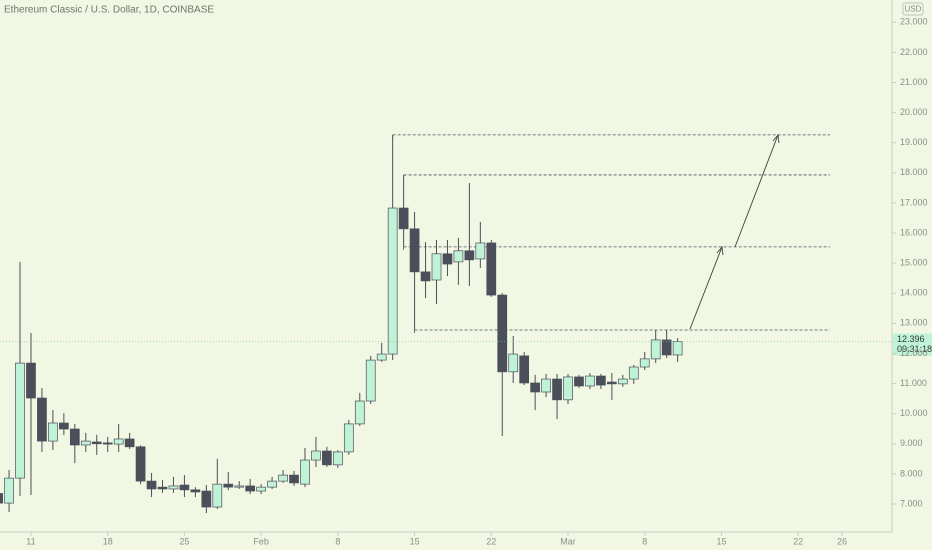 This screenshot has height=550, width=932. Describe the element at coordinates (748, 194) in the screenshot. I see `arrow-head` at that location.